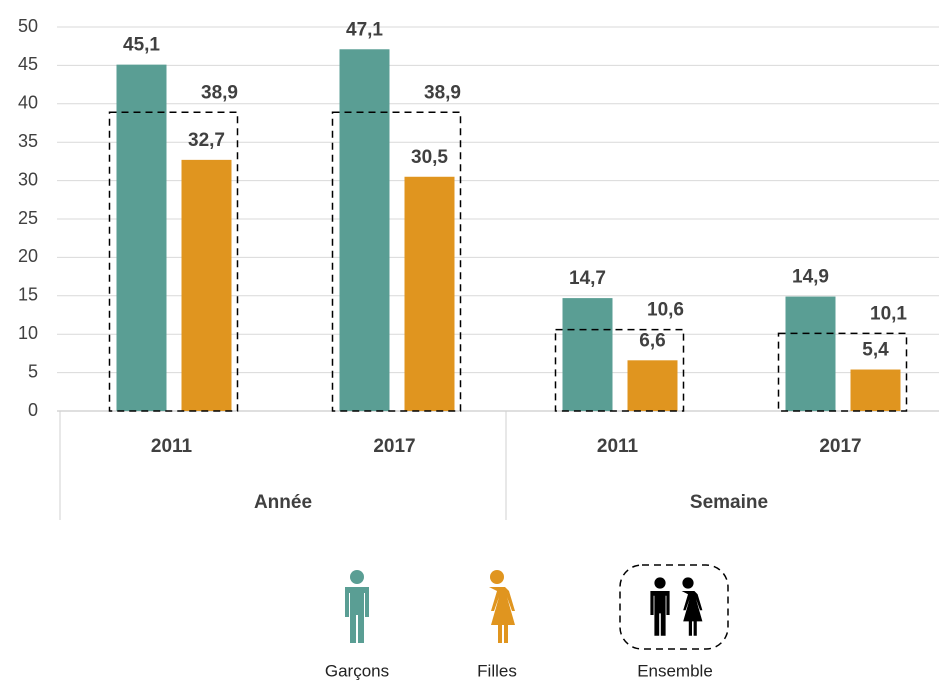  What do you see at coordinates (497, 670) in the screenshot?
I see `legend-label: Filles` at bounding box center [497, 670].